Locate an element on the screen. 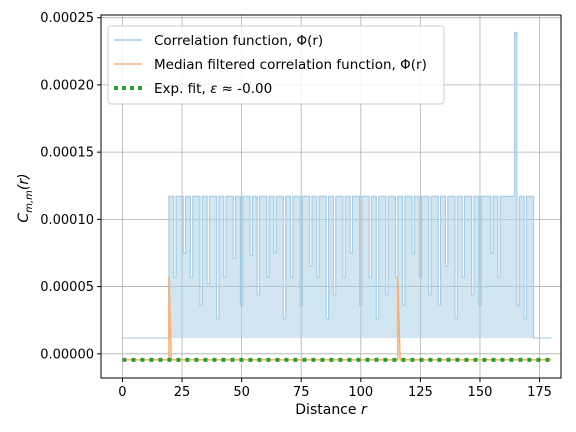  legend-box is located at coordinates (276, 65).